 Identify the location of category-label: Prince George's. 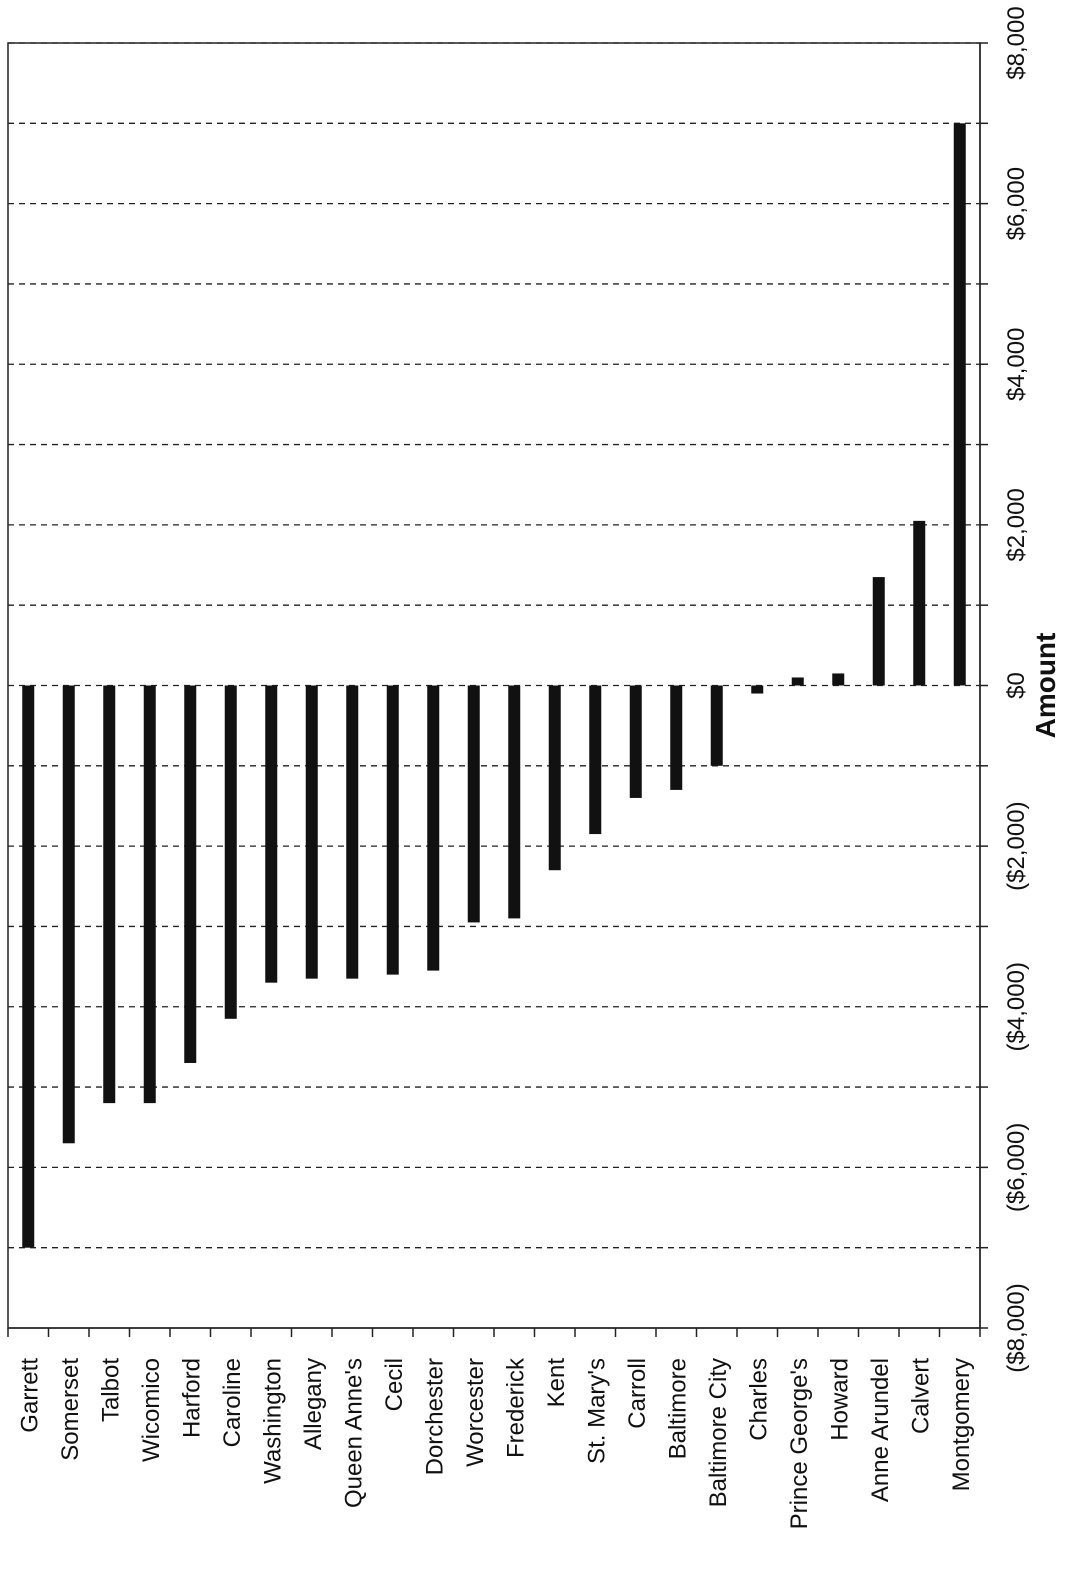
(799, 1443).